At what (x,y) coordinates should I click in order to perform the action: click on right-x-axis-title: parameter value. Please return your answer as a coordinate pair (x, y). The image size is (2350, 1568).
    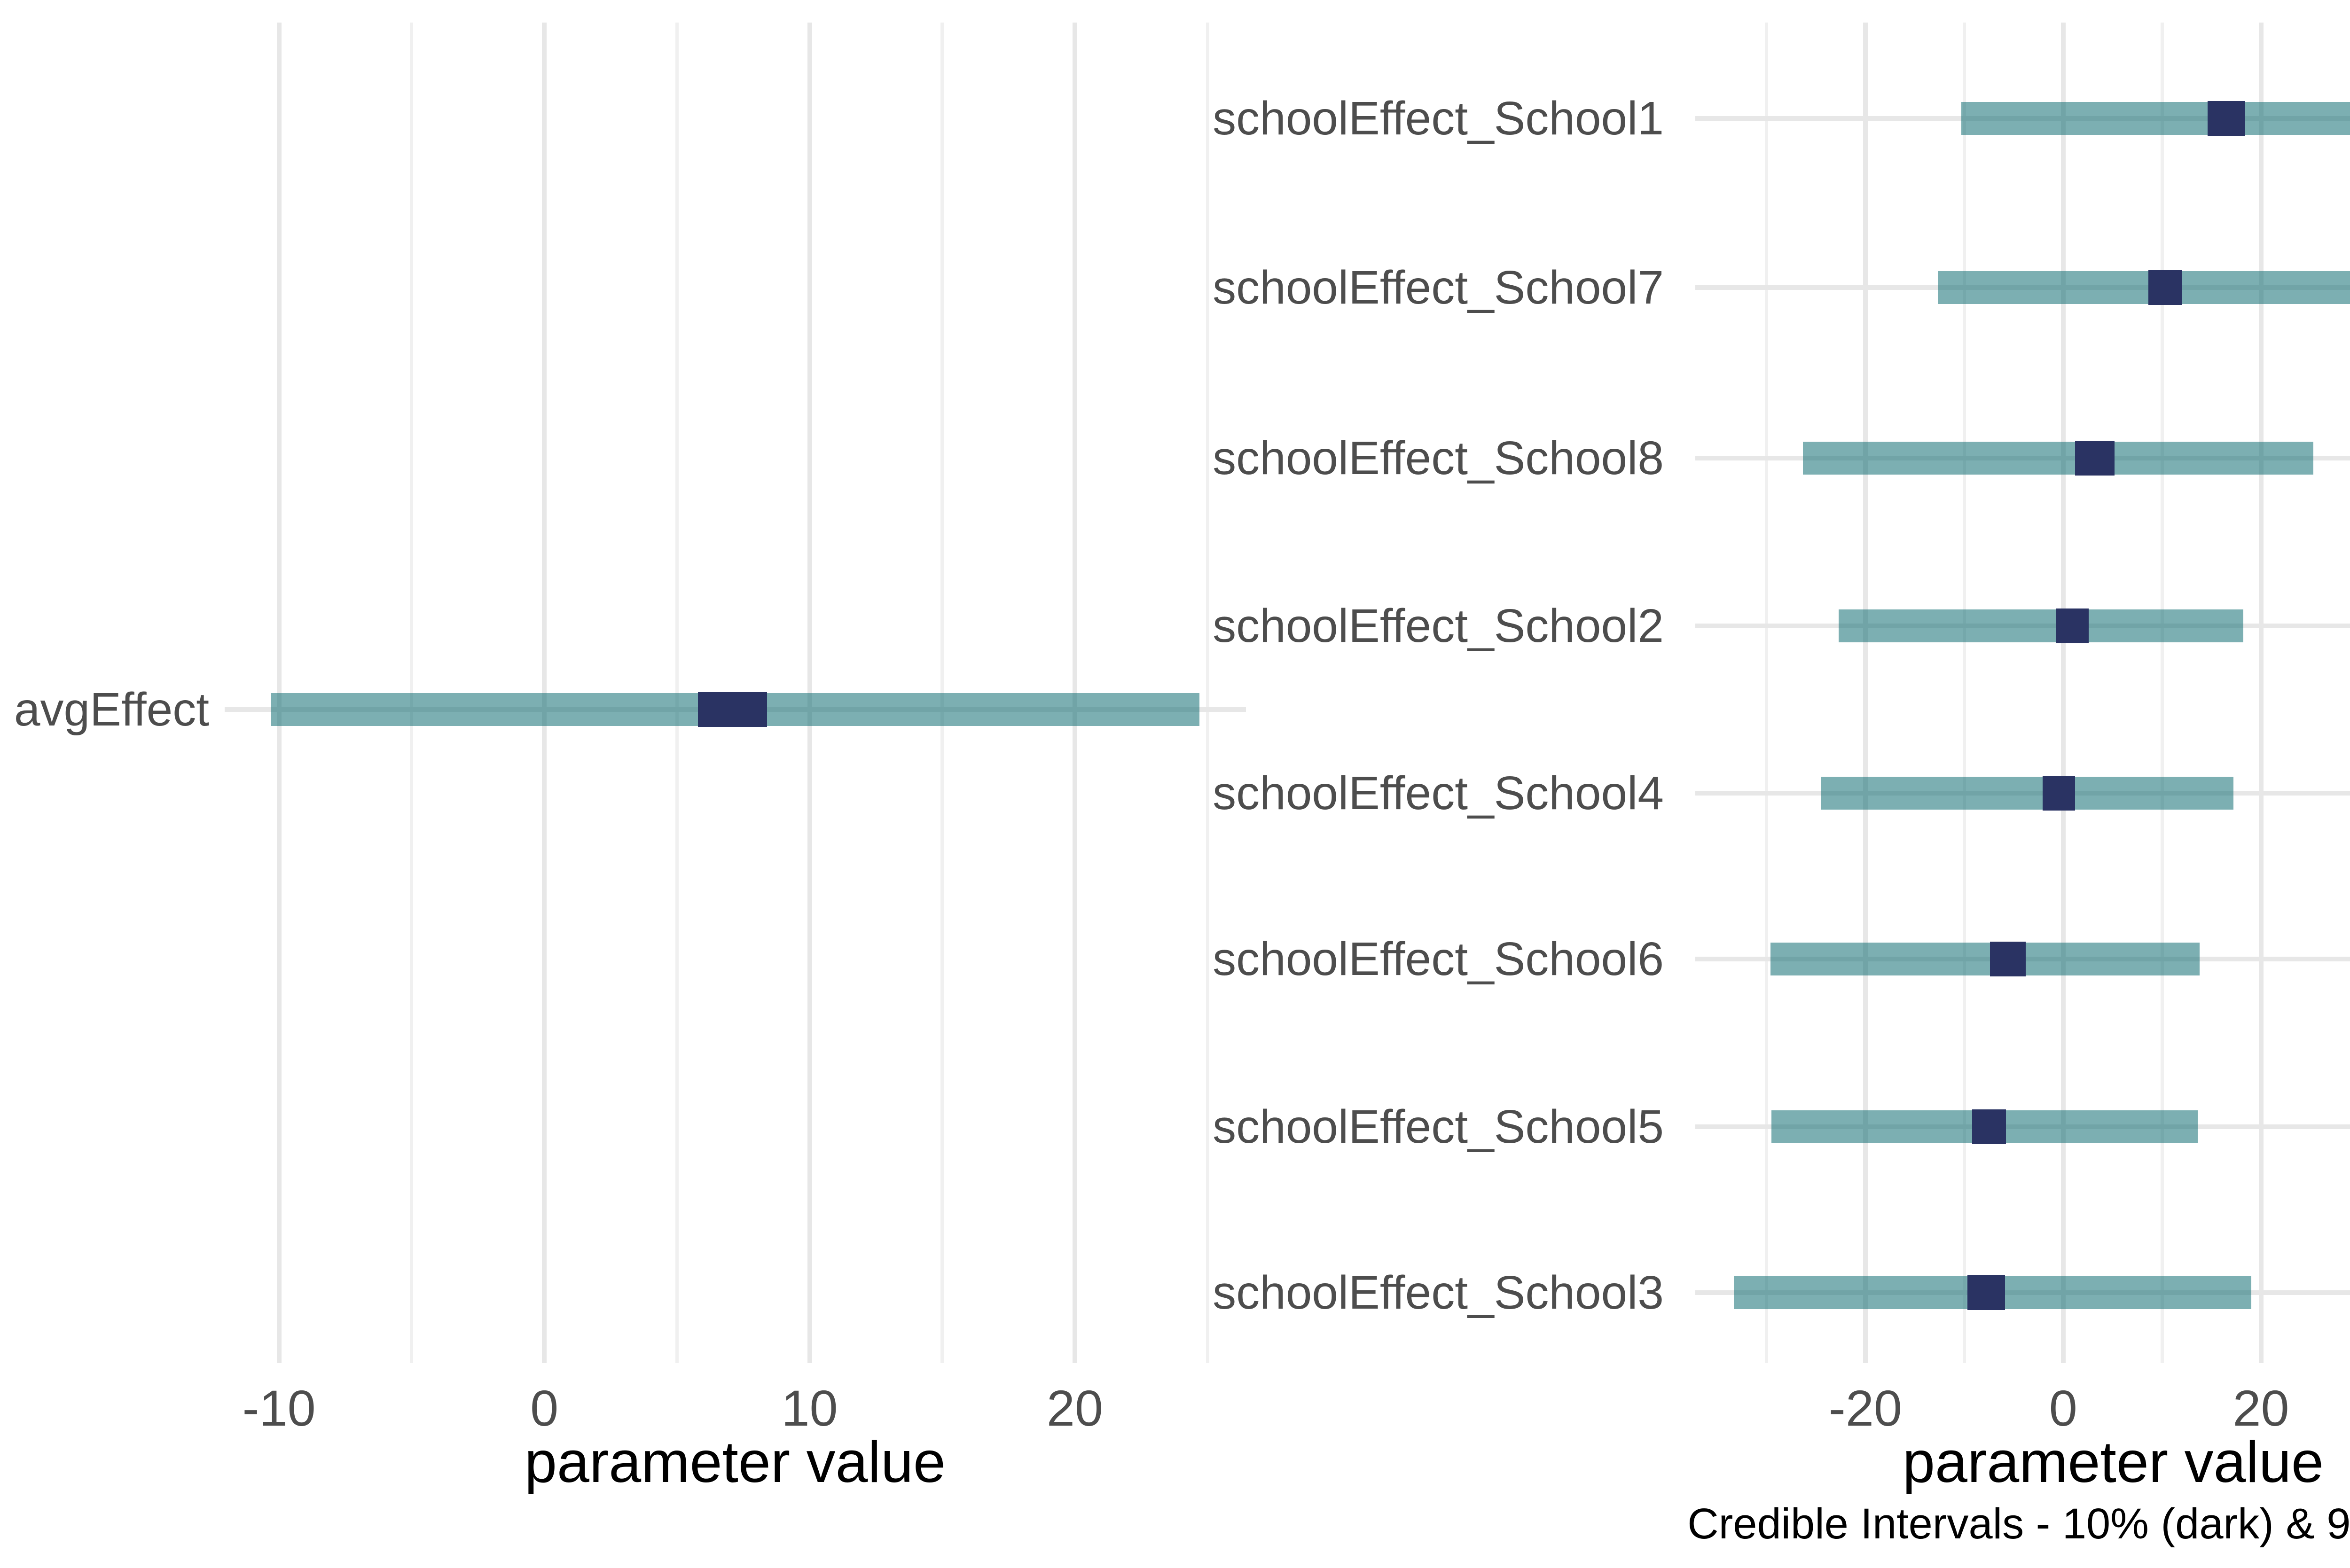
    Looking at the image, I should click on (2113, 1462).